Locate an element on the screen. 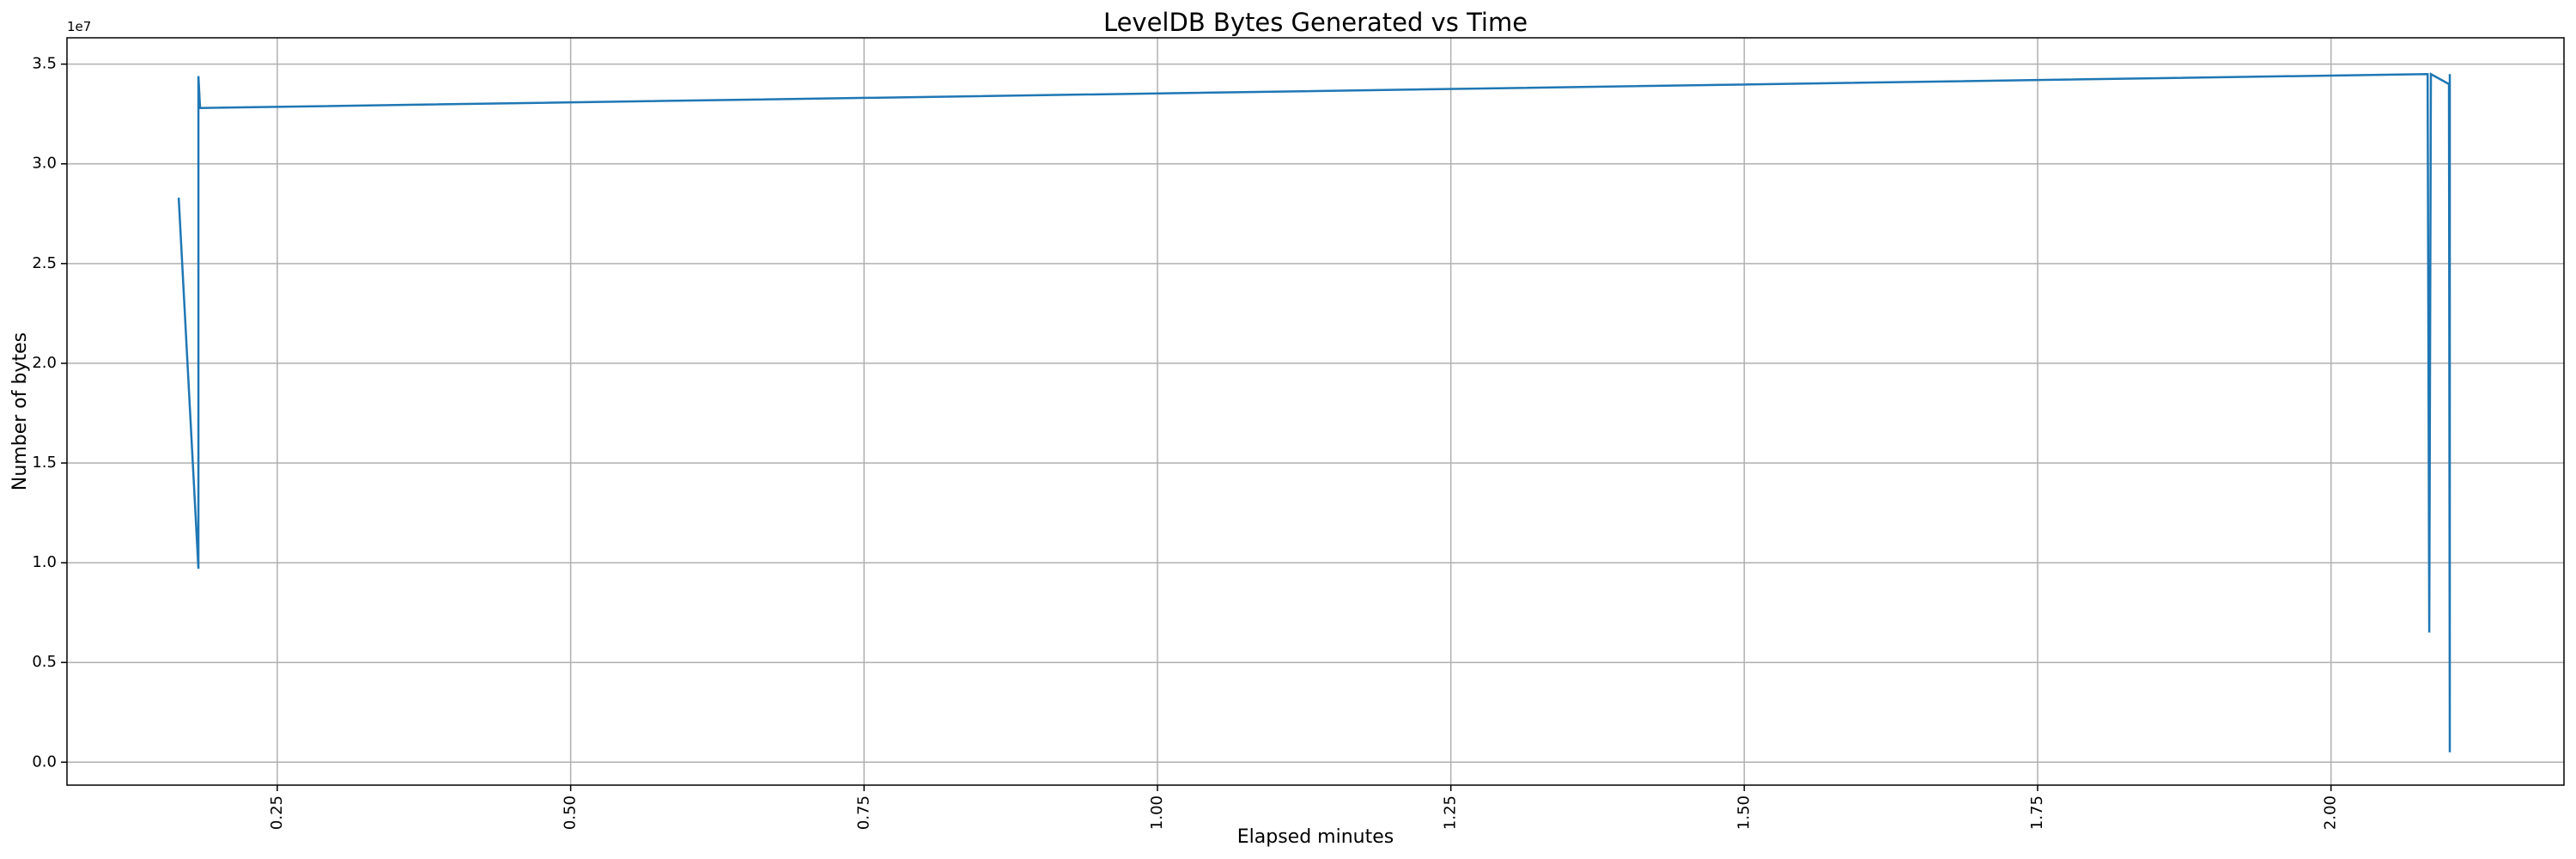  chart-title: LevelDB Bytes Generated vs Time is located at coordinates (1316, 22).